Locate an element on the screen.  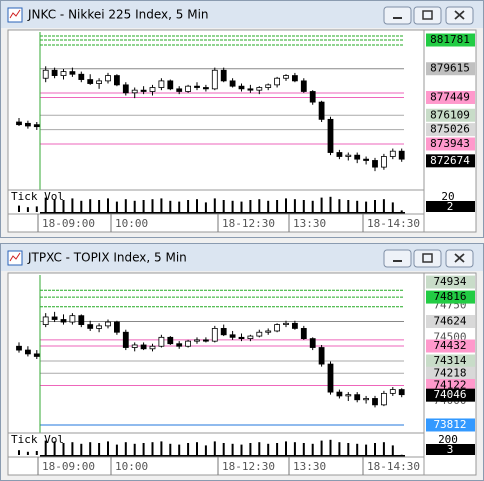
close-glyph is located at coordinates (459, 258).